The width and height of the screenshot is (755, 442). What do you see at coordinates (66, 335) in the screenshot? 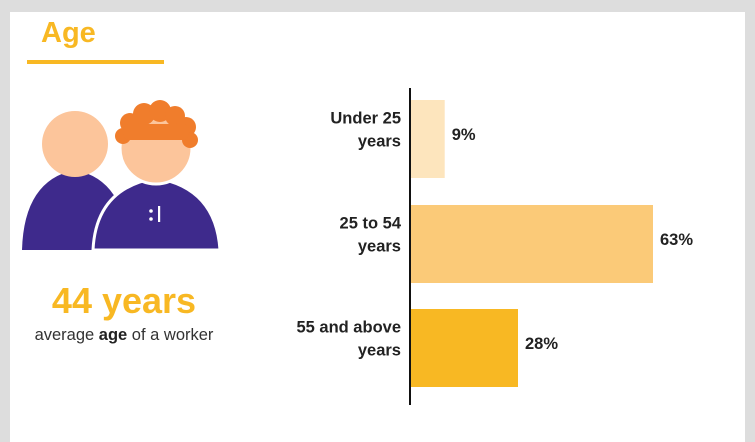
I see `caption-text-before: average` at bounding box center [66, 335].